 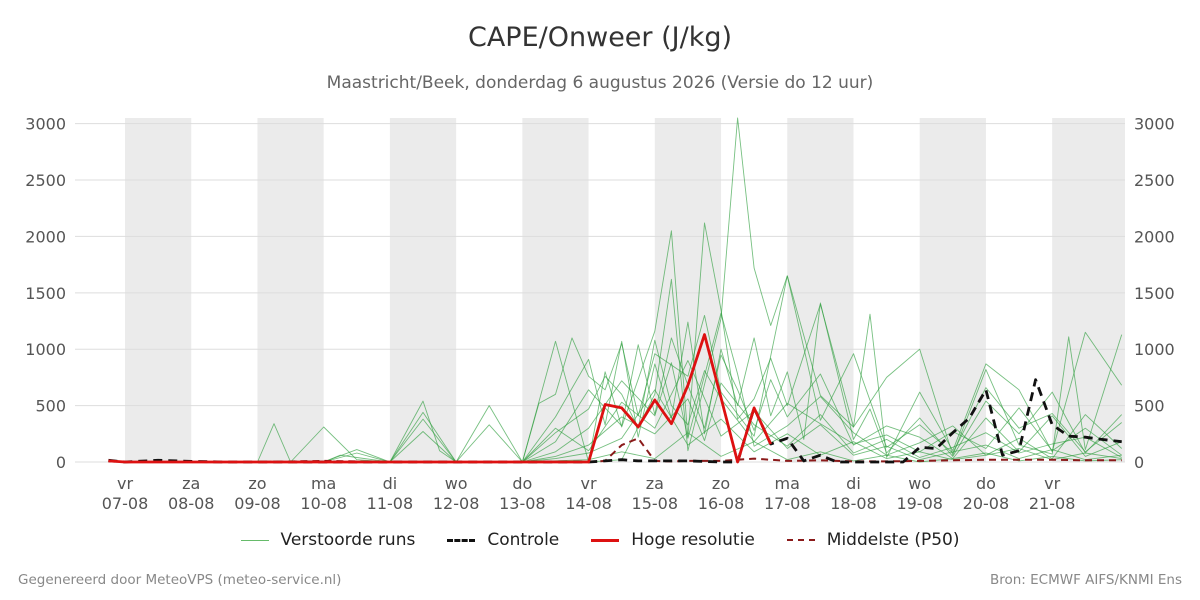 I want to click on x-tick-date-4: 11-08, so click(x=390, y=503).